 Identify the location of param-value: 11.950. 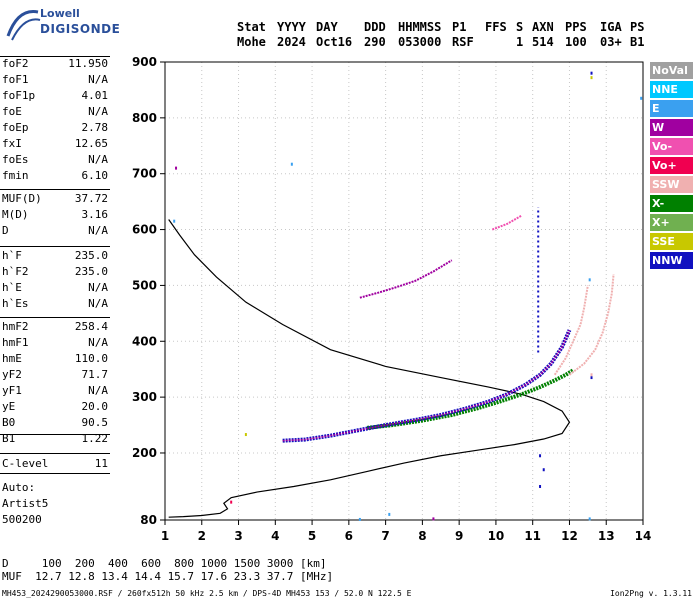
(88, 63).